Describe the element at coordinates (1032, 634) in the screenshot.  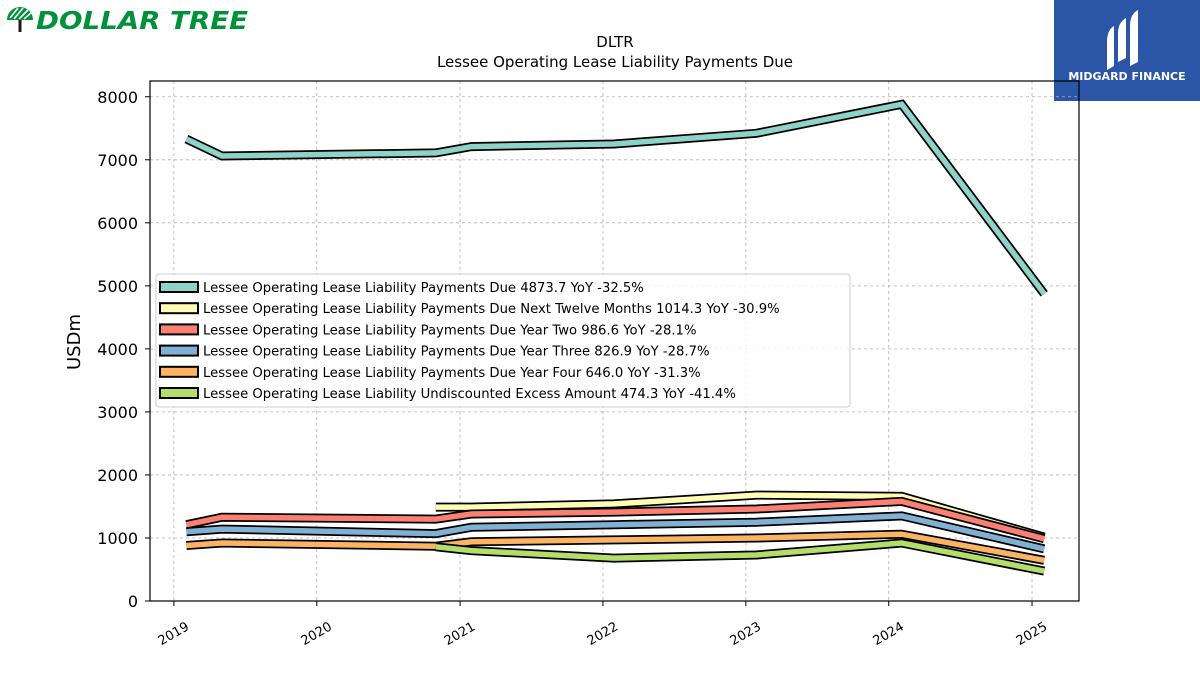
I see `x-tick-label: 2025` at that location.